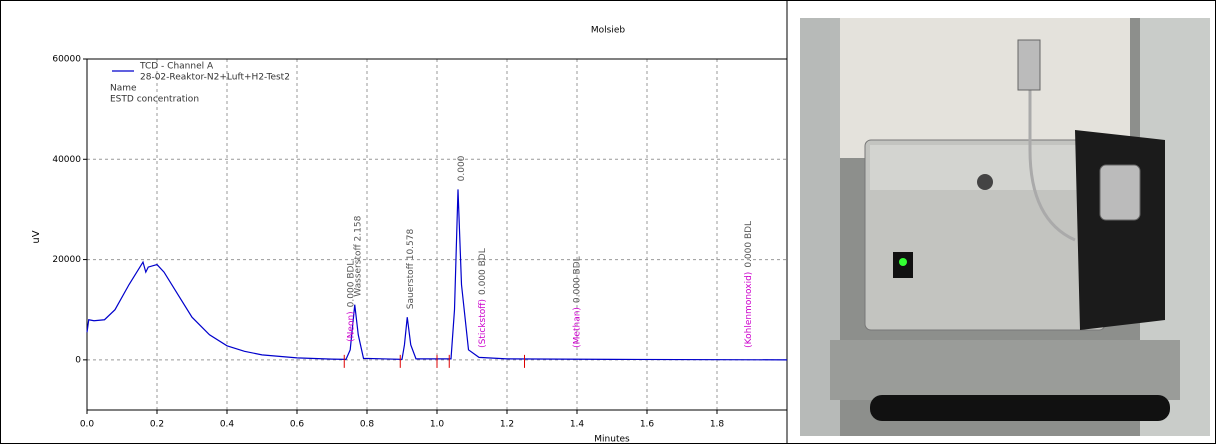 This screenshot has height=444, width=1216. Describe the element at coordinates (176, 67) in the screenshot. I see `legend-label: TCD - Channel A` at that location.